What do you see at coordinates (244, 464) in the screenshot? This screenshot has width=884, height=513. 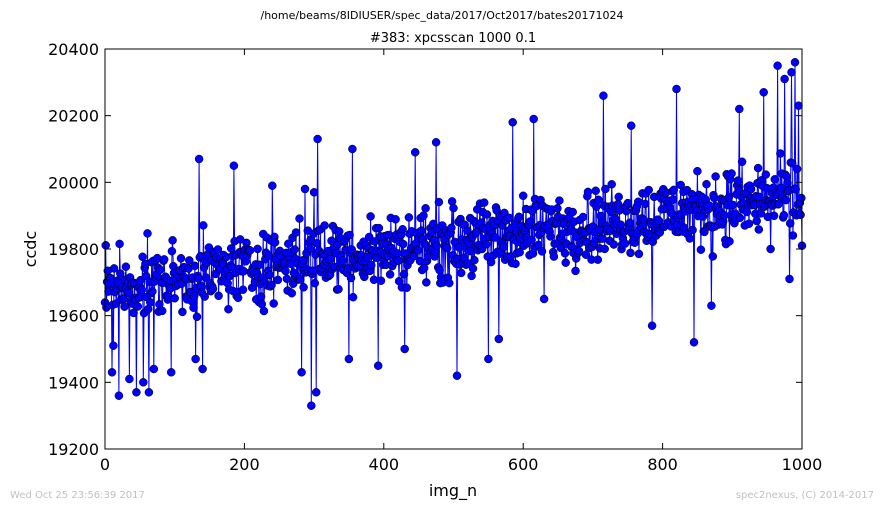 I see `x-tick-label: 200` at bounding box center [244, 464].